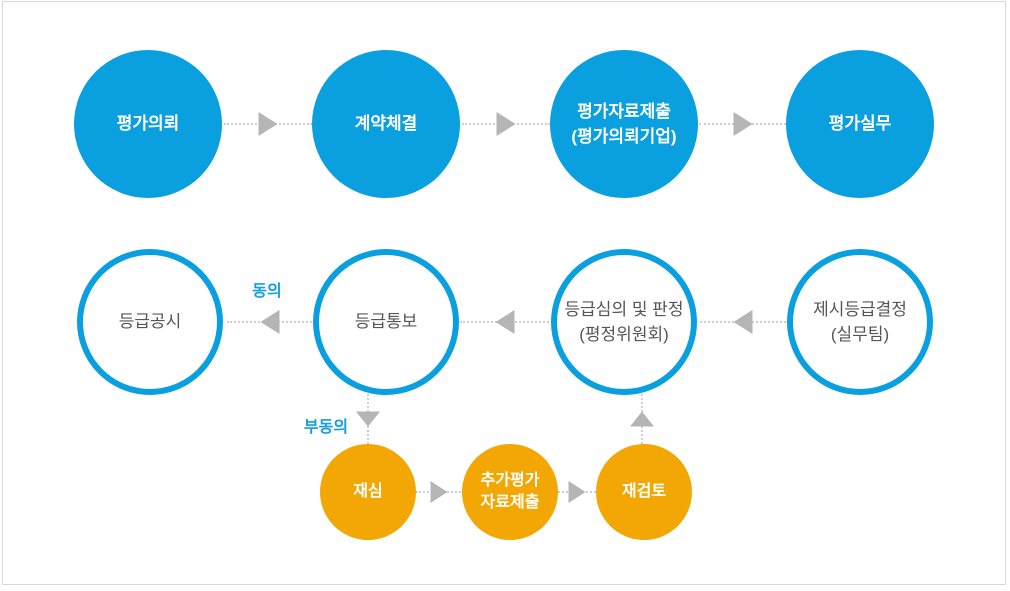 The image size is (1010, 591). I want to click on node-label: 재심, so click(368, 491).